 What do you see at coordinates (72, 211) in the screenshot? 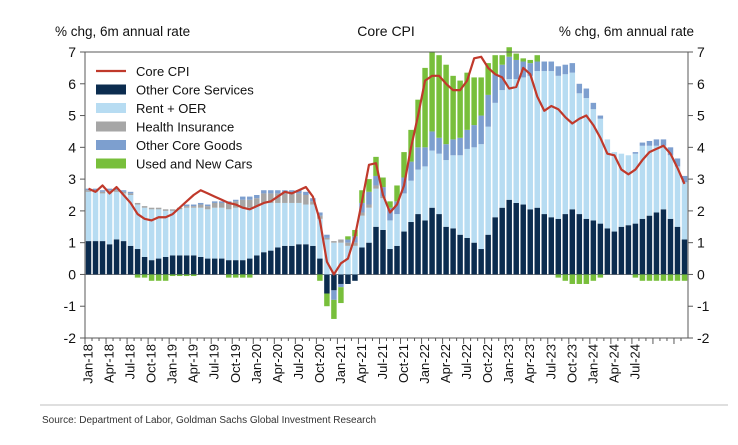
I see `y-tick-label-left-2: 2` at bounding box center [72, 211].